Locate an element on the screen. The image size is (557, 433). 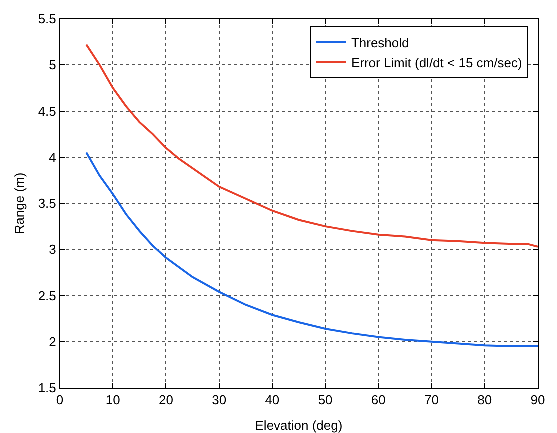
y-tick-label: 2 is located at coordinates (52, 342).